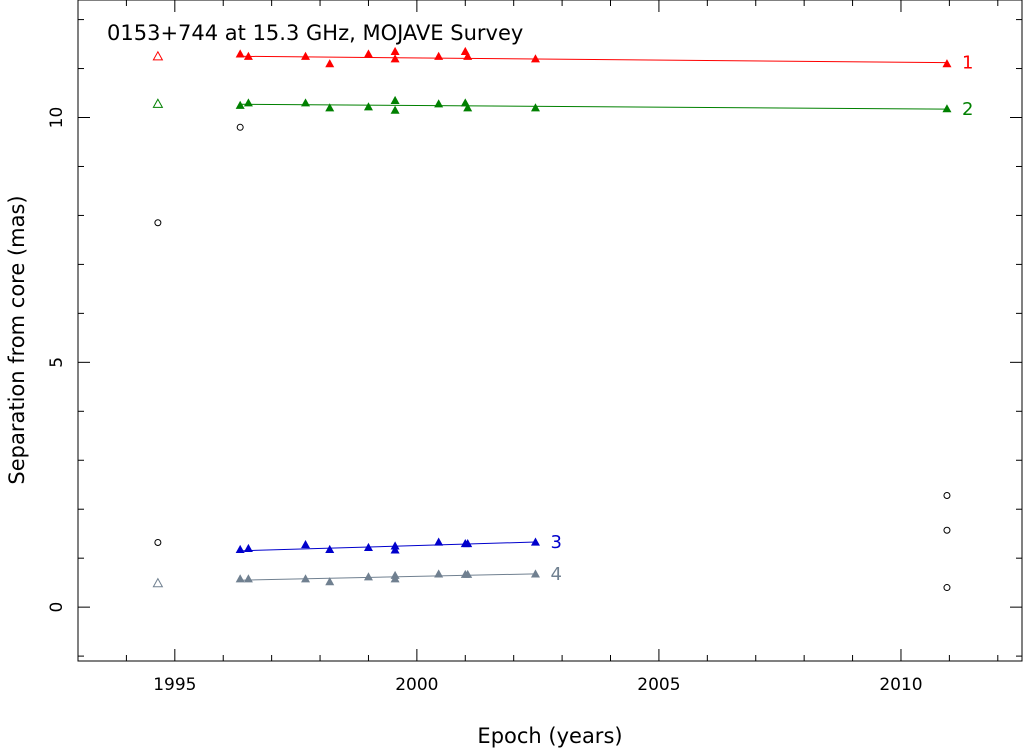  I want to click on x-tick-label: 1995, so click(174, 685).